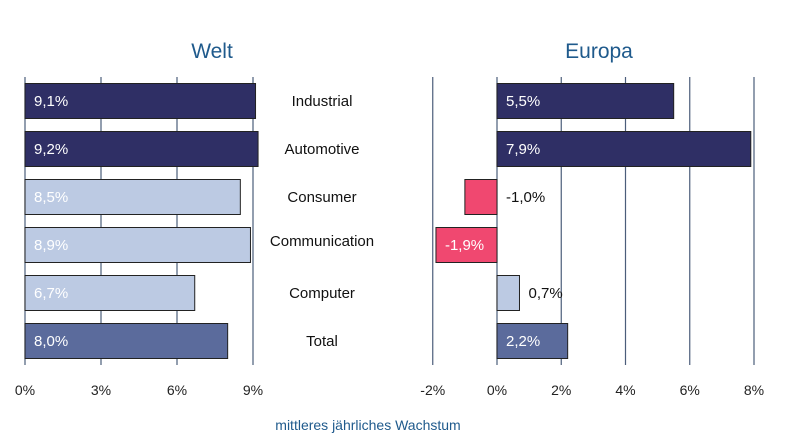  Describe the element at coordinates (25, 390) in the screenshot. I see `welt-tick-label: 0%` at that location.